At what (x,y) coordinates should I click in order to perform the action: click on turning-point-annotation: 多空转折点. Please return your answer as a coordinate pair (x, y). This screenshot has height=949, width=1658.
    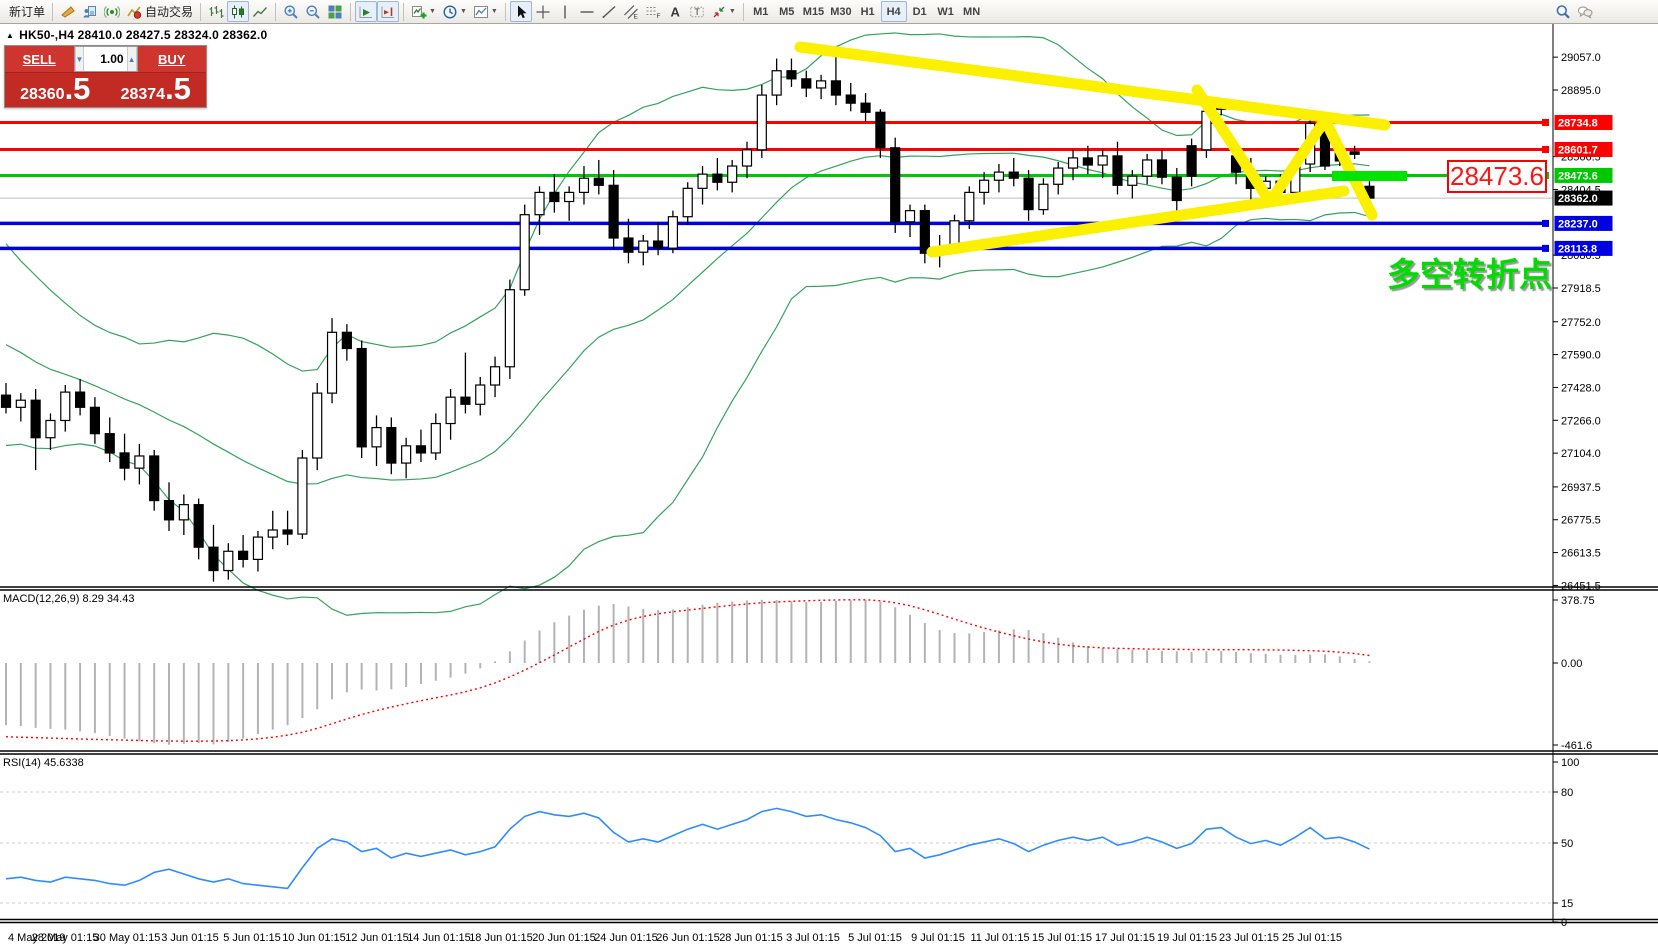
    Looking at the image, I should click on (1469, 274).